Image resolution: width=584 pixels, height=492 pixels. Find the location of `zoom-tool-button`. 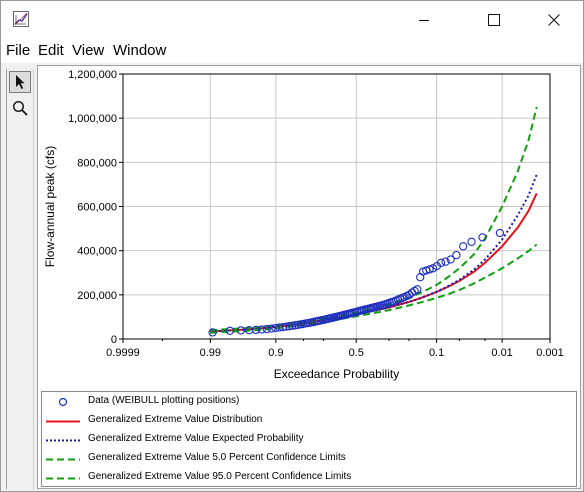

zoom-tool-button is located at coordinates (20, 108).